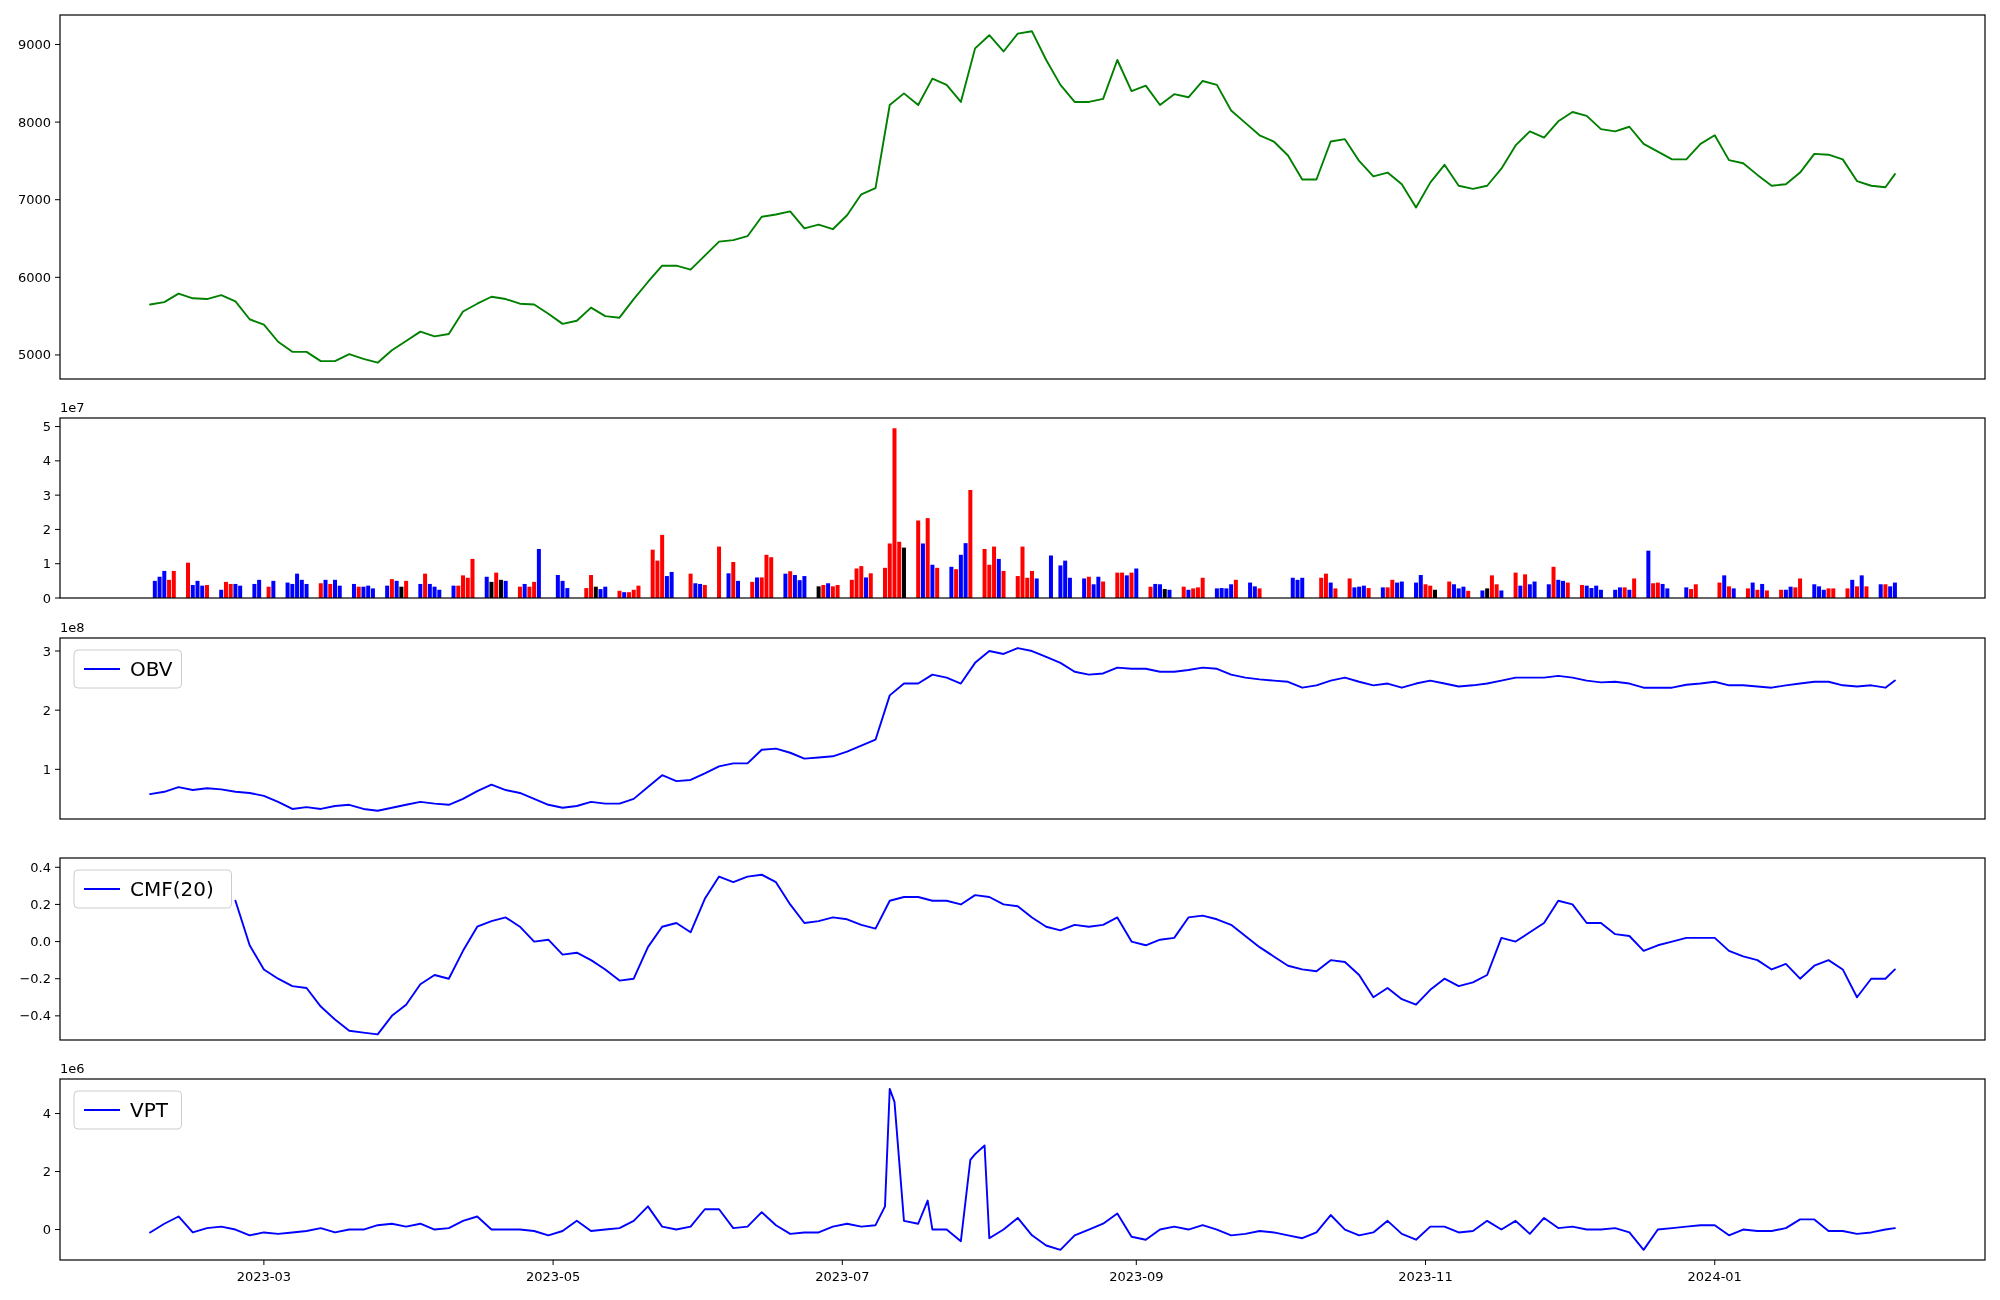  I want to click on y-tick-label: 0.0, so click(40, 942).